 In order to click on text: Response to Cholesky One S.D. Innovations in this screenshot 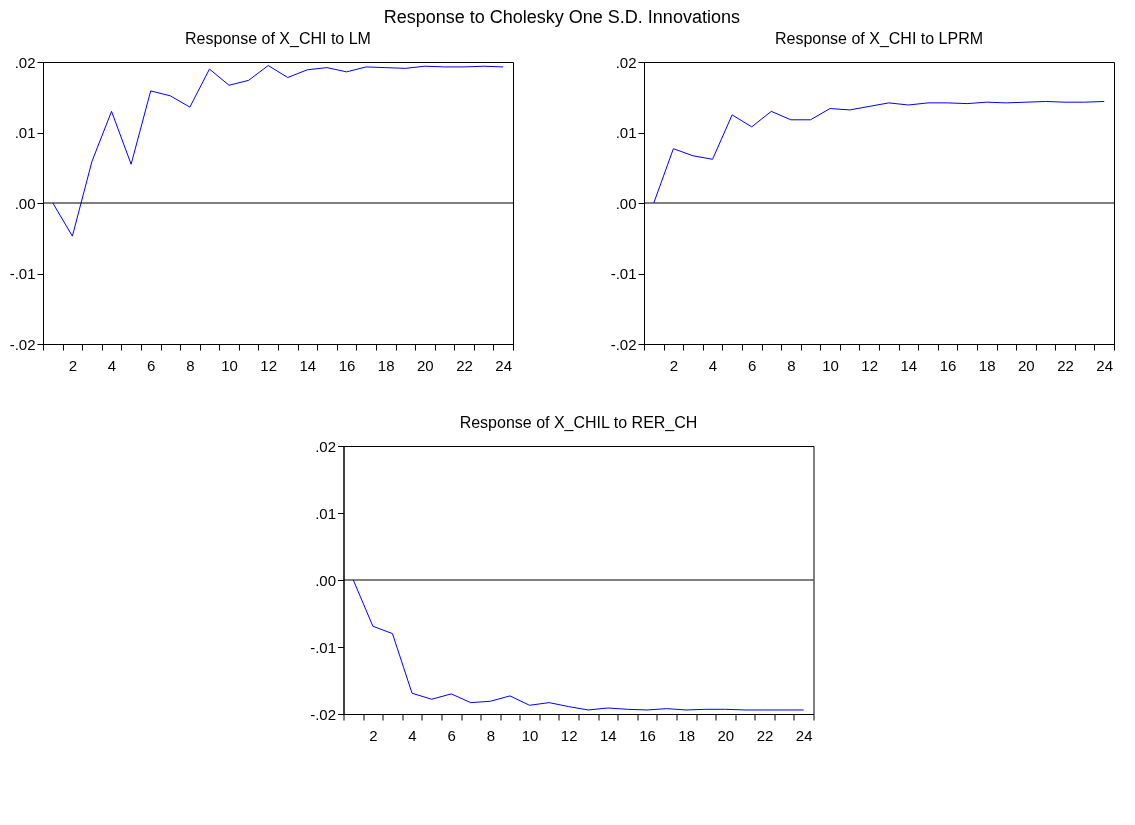, I will do `click(561, 16)`.